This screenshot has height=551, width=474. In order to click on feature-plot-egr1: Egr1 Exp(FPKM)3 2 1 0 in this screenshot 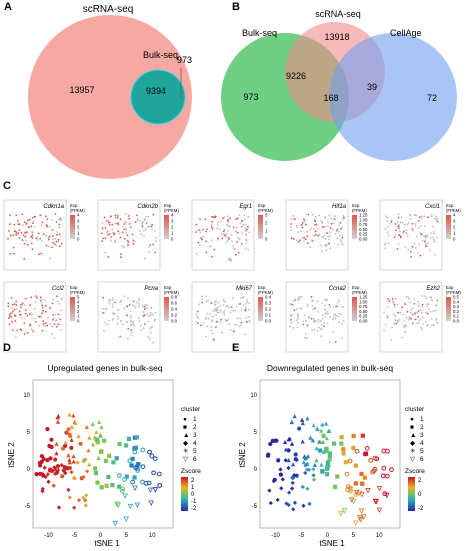, I will do `click(232, 235)`.